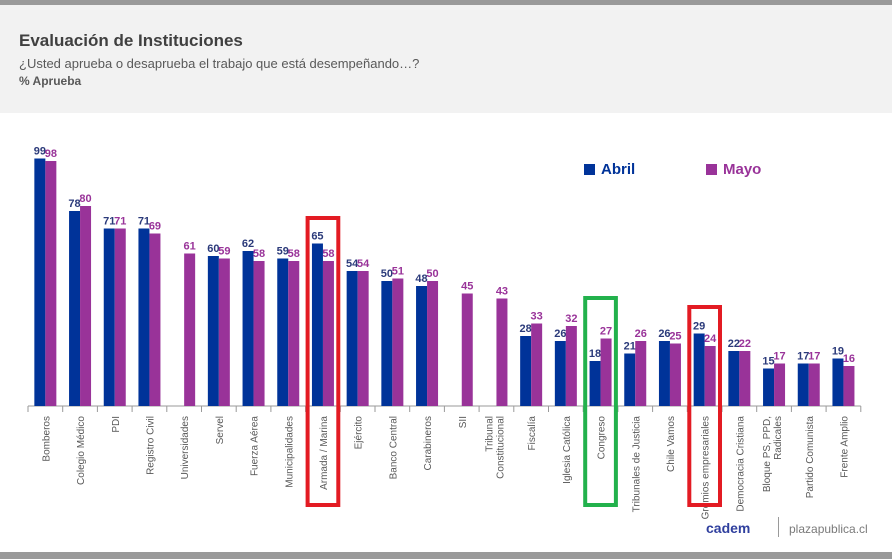  Describe the element at coordinates (432, 274) in the screenshot. I see `data-label-mayo: 50` at that location.